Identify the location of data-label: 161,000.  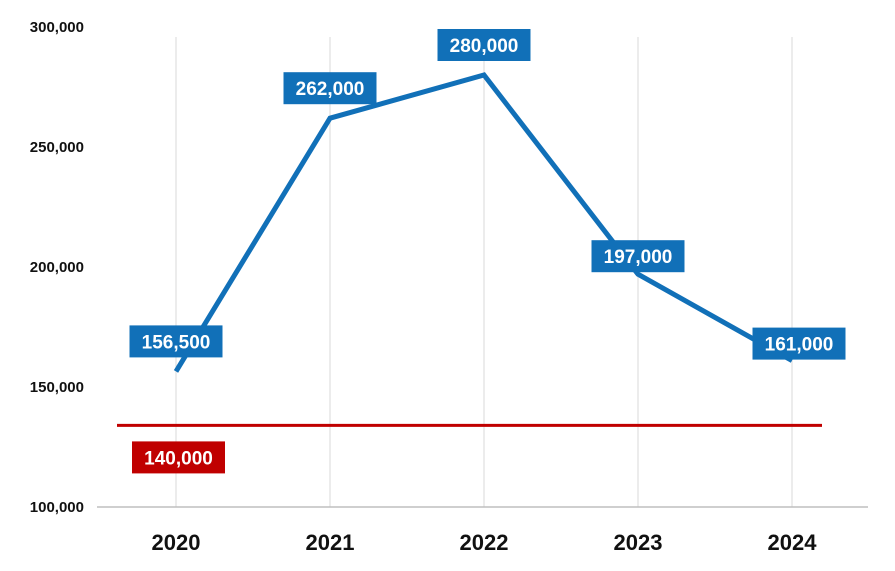
(799, 345).